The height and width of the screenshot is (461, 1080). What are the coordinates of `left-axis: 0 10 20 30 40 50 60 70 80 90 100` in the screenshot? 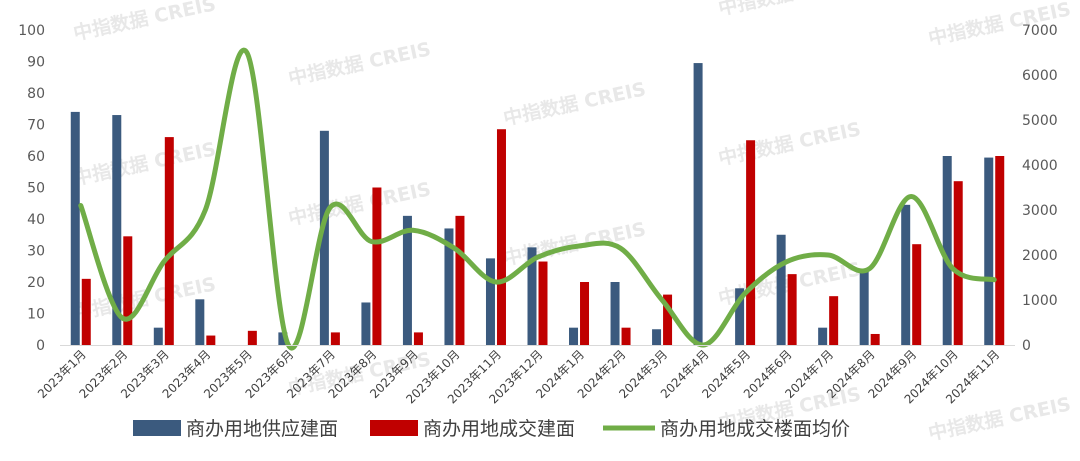 It's located at (31, 188).